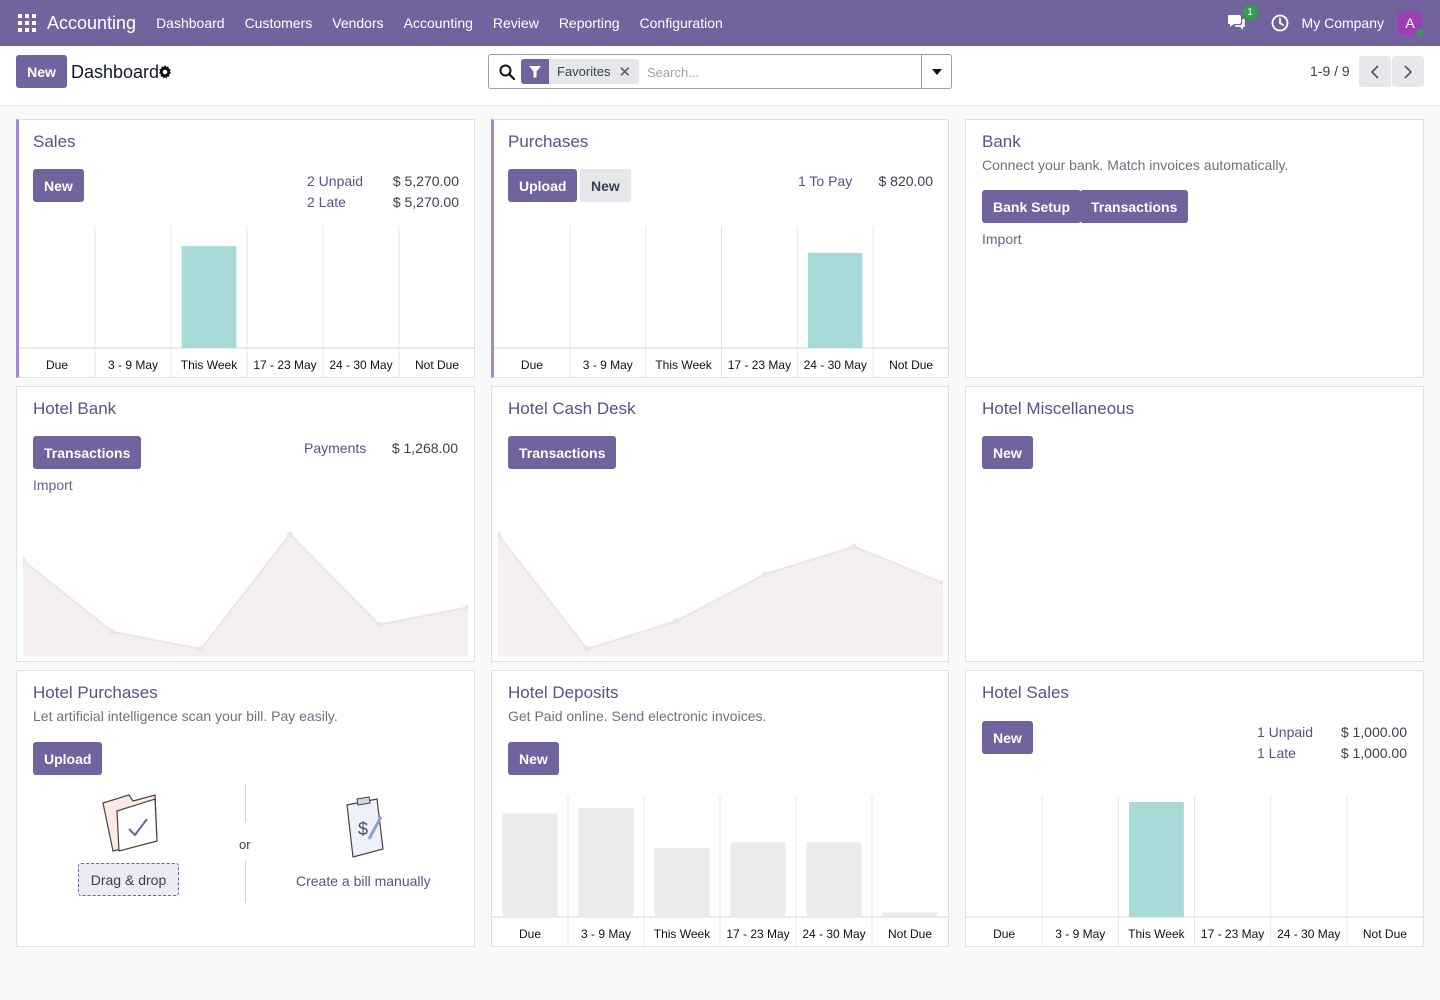  I want to click on card-title: Purchases, so click(548, 141).